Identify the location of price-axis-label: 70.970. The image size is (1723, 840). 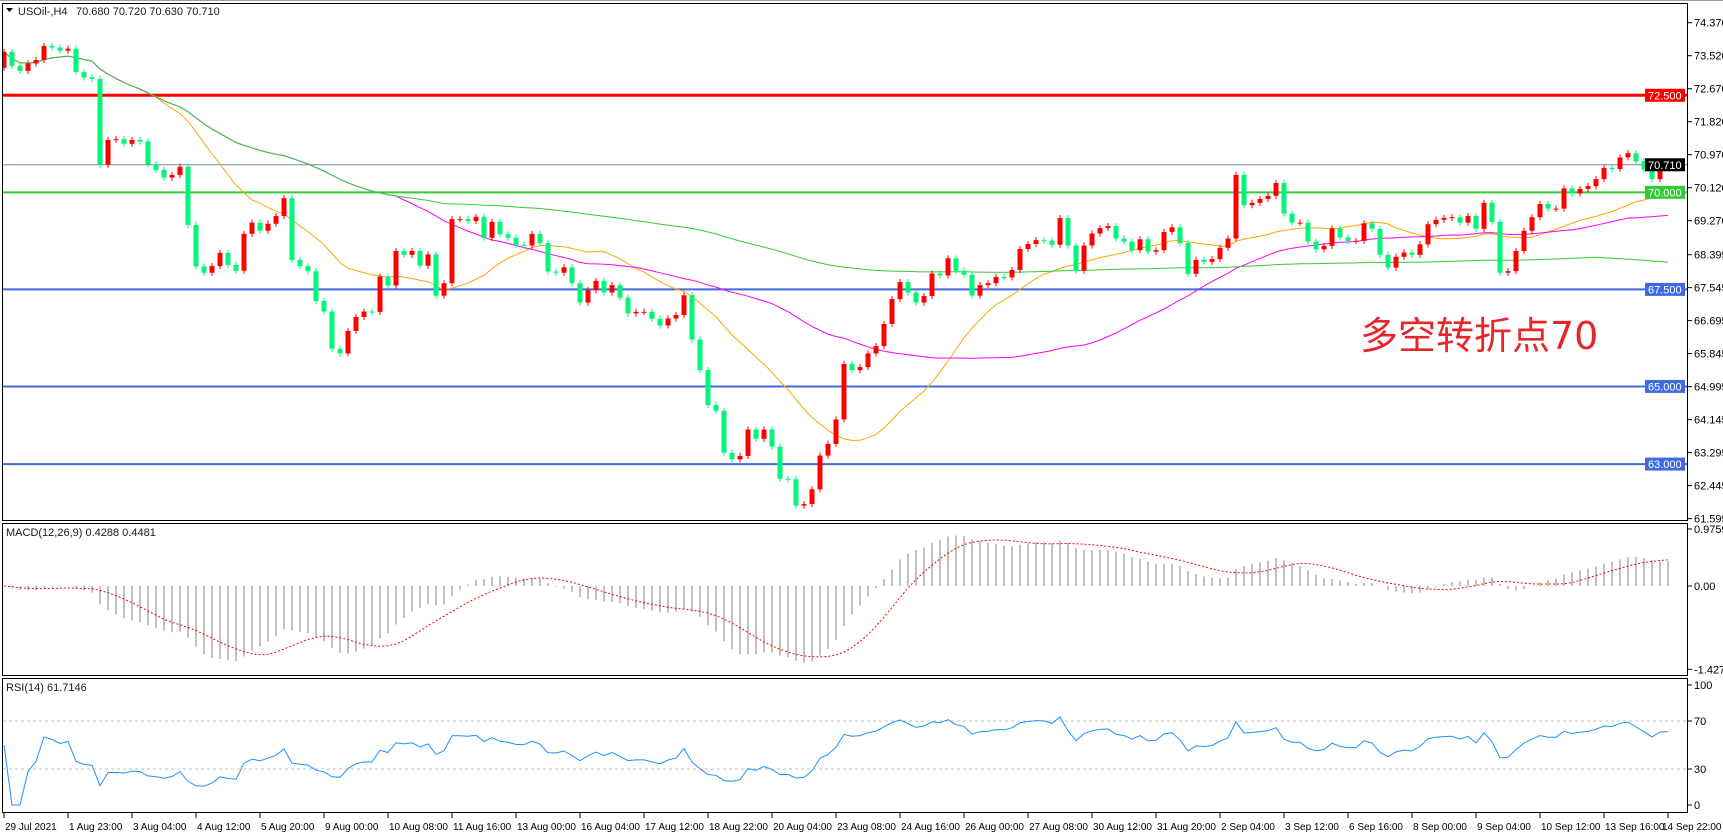
(1708, 156).